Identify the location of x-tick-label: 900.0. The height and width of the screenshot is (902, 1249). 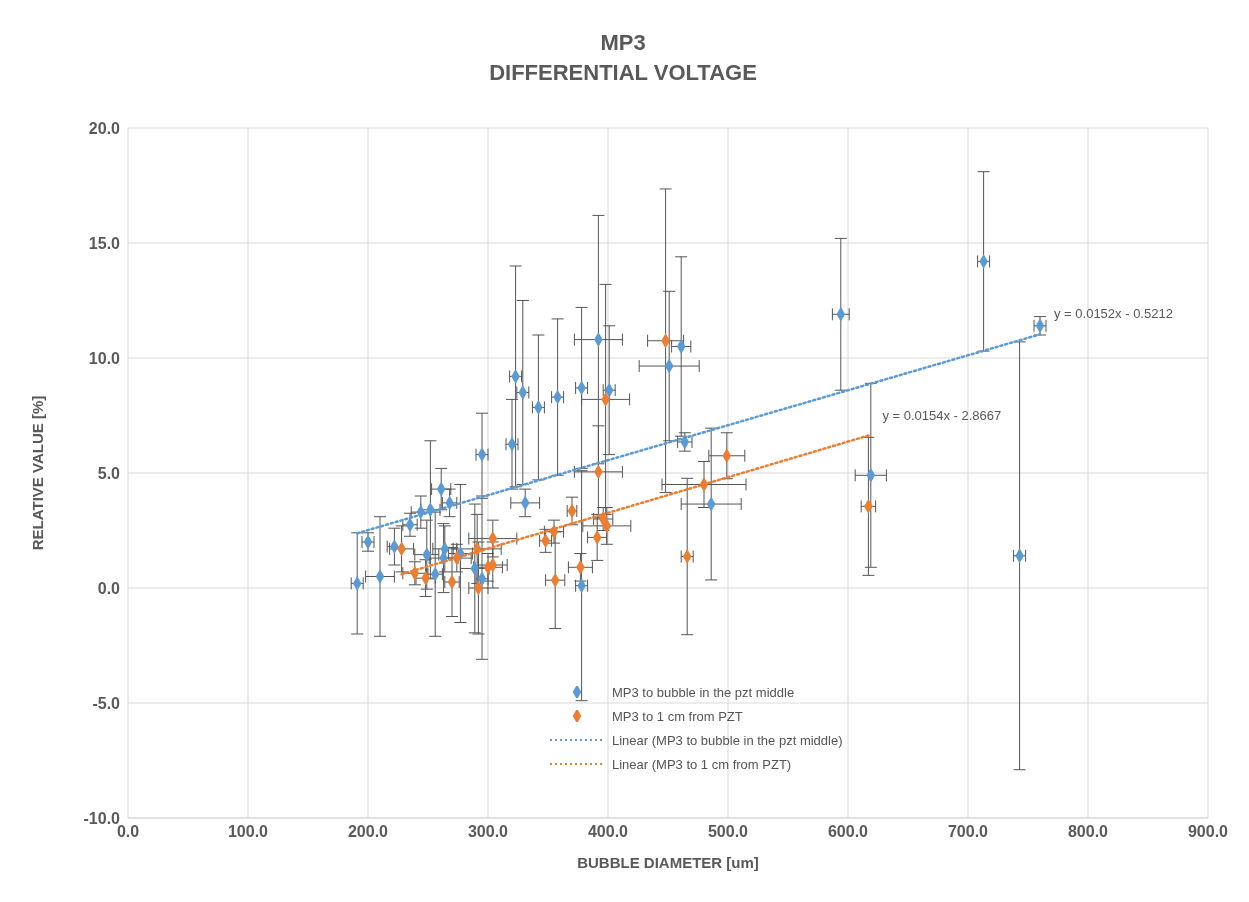
(1208, 832).